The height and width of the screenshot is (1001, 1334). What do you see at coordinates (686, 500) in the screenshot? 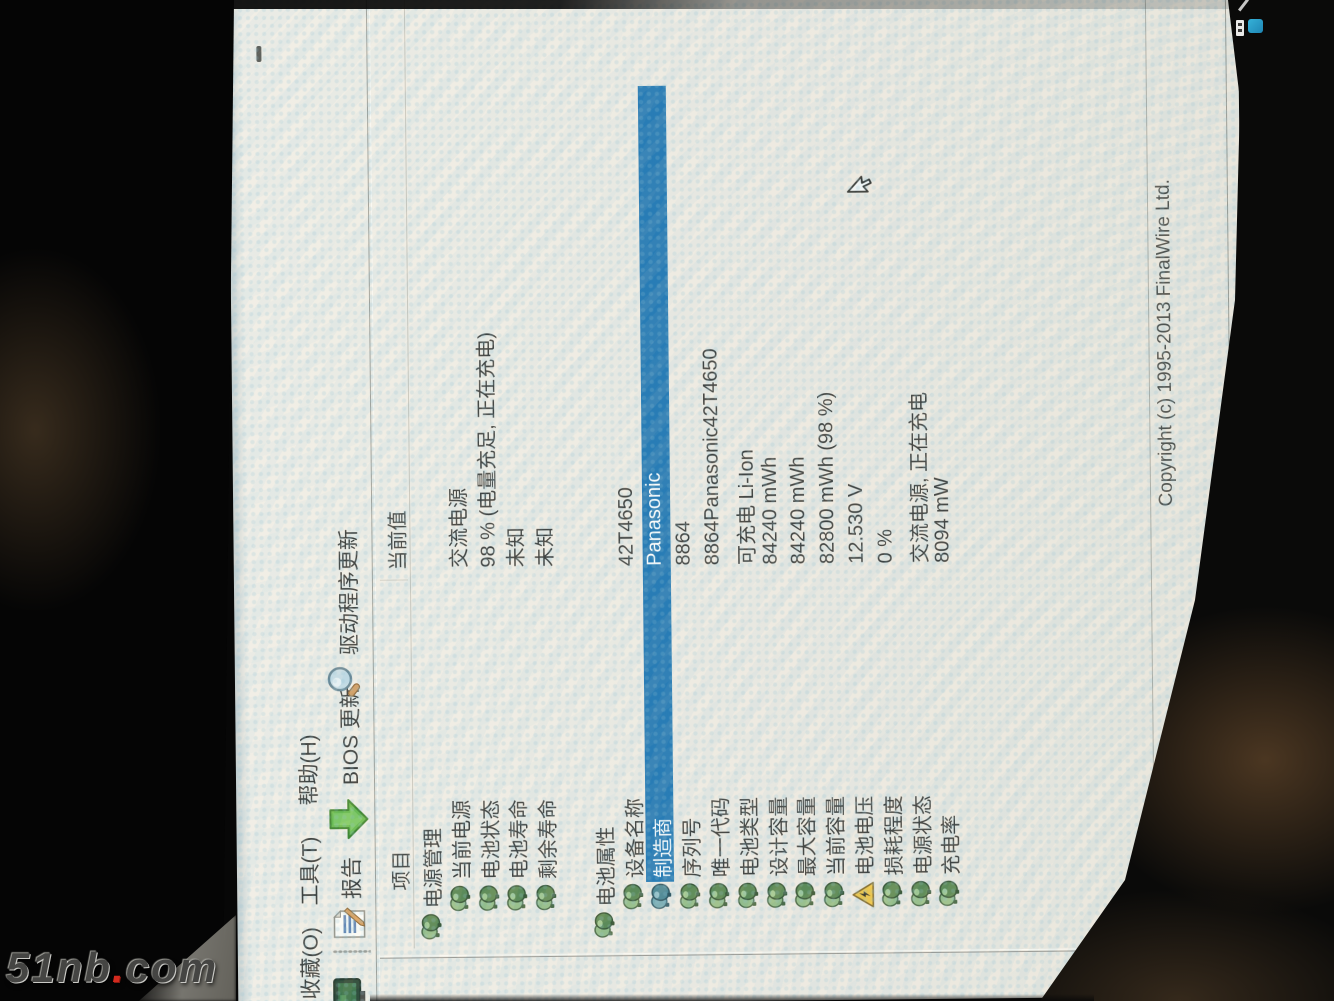
I see `table-row: 序列号 8864` at bounding box center [686, 500].